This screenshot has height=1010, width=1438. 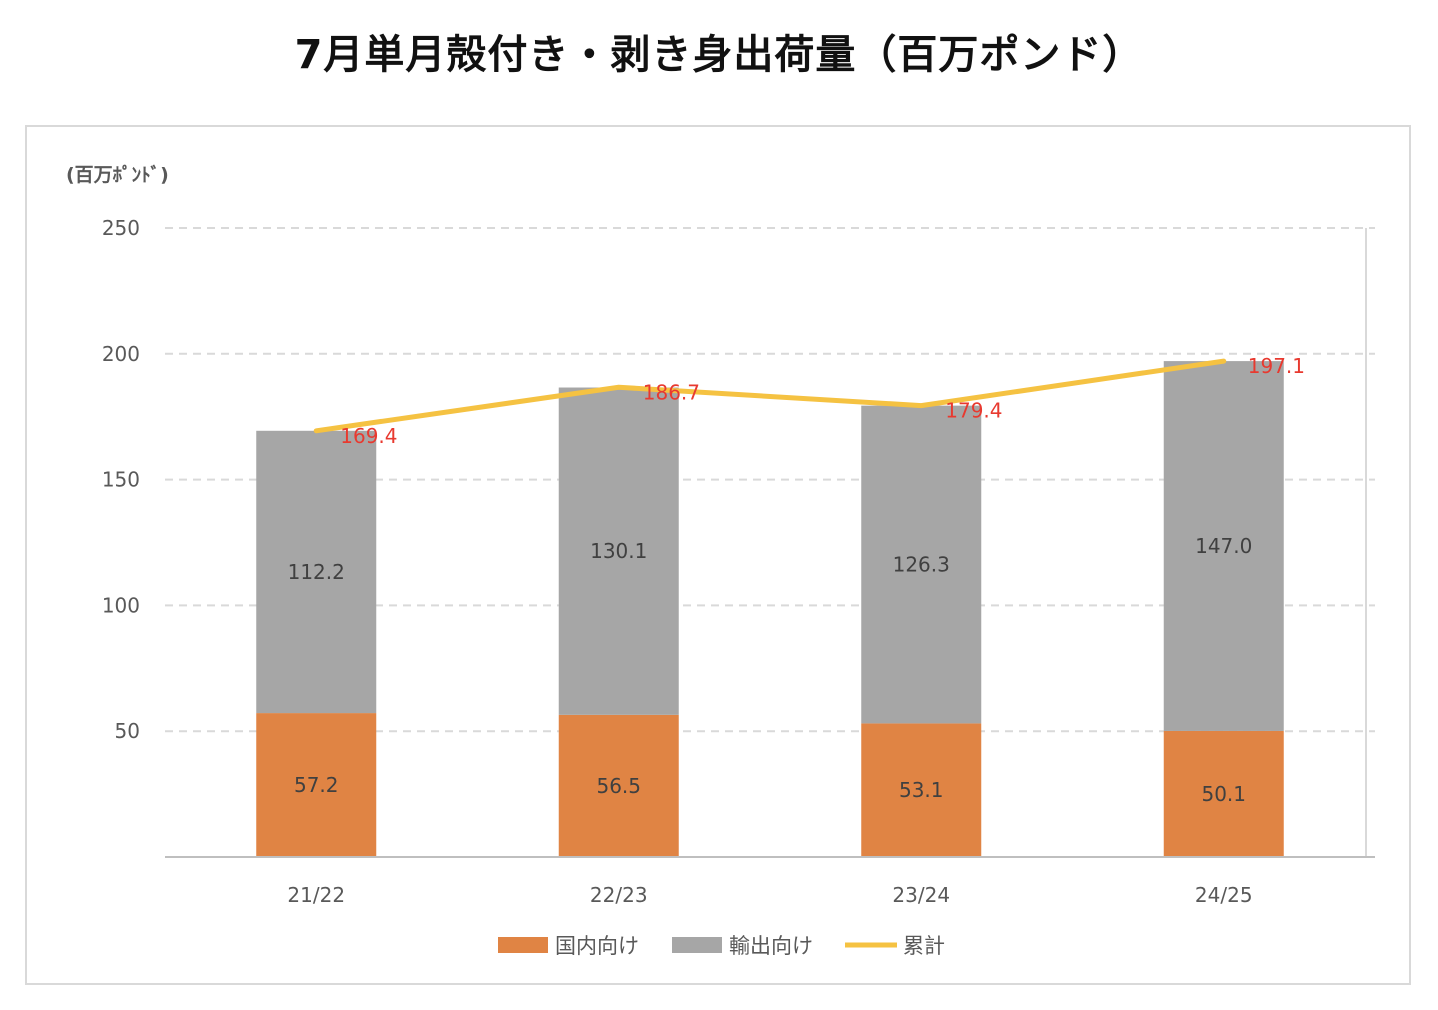 What do you see at coordinates (1224, 895) in the screenshot?
I see `x-tick-label: 24/25` at bounding box center [1224, 895].